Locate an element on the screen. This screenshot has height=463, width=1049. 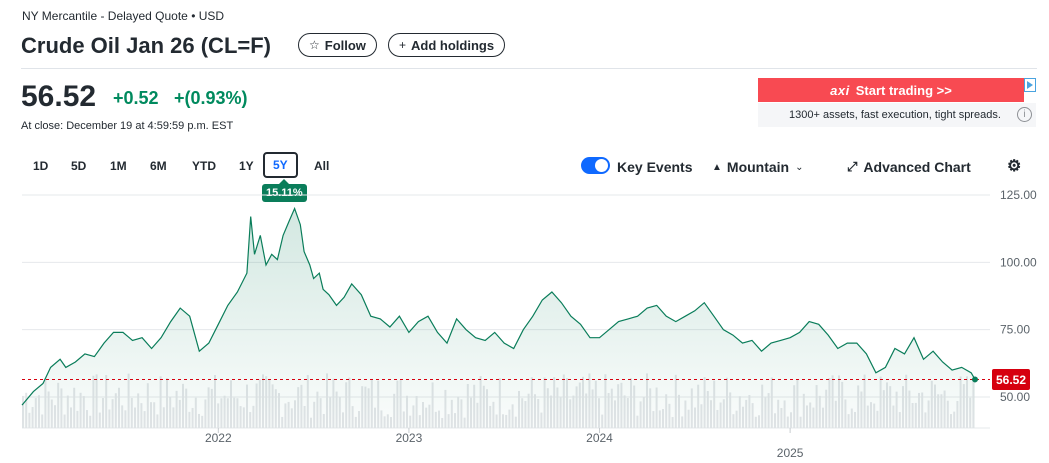
quote-change: +0.52 is located at coordinates (136, 98).